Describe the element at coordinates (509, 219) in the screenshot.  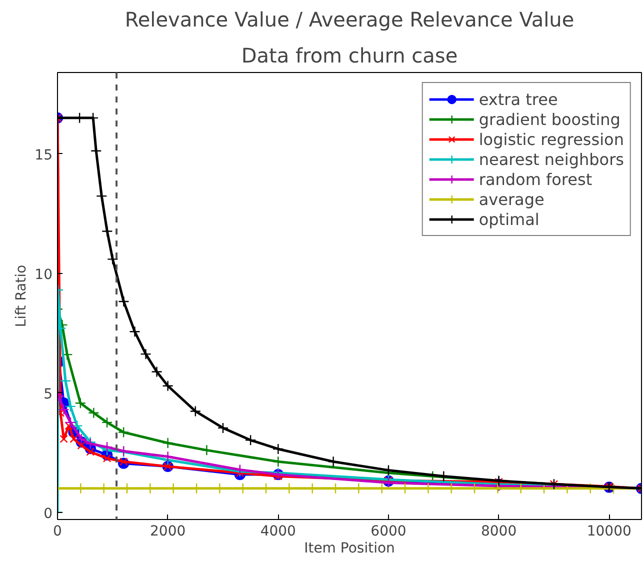
I see `legend-label: optimal` at that location.